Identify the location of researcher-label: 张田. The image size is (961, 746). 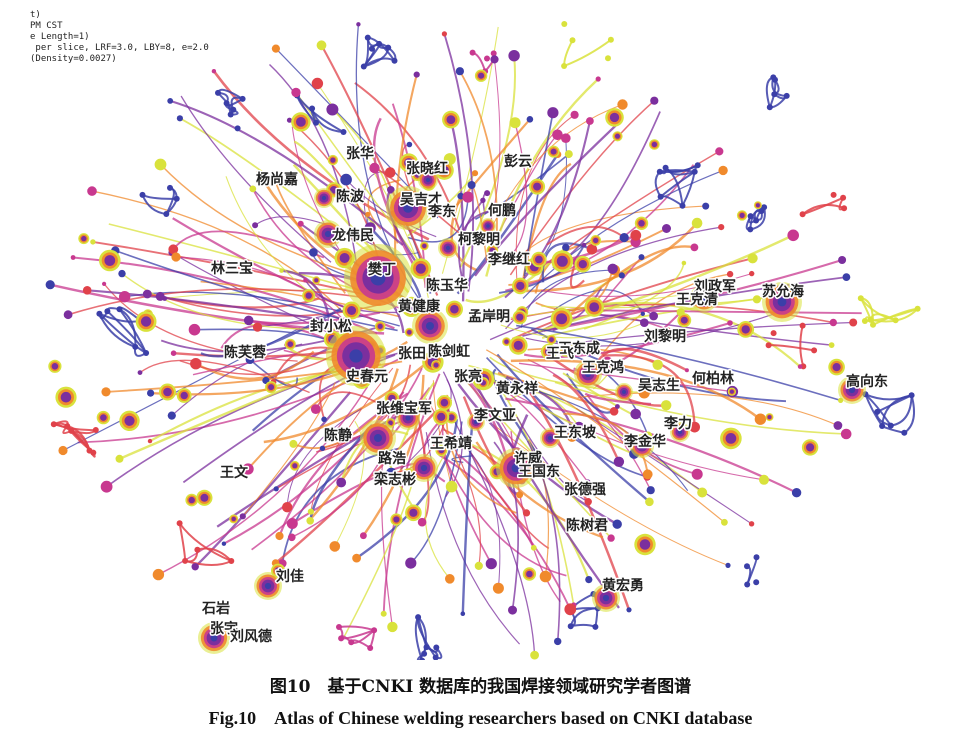
(412, 354).